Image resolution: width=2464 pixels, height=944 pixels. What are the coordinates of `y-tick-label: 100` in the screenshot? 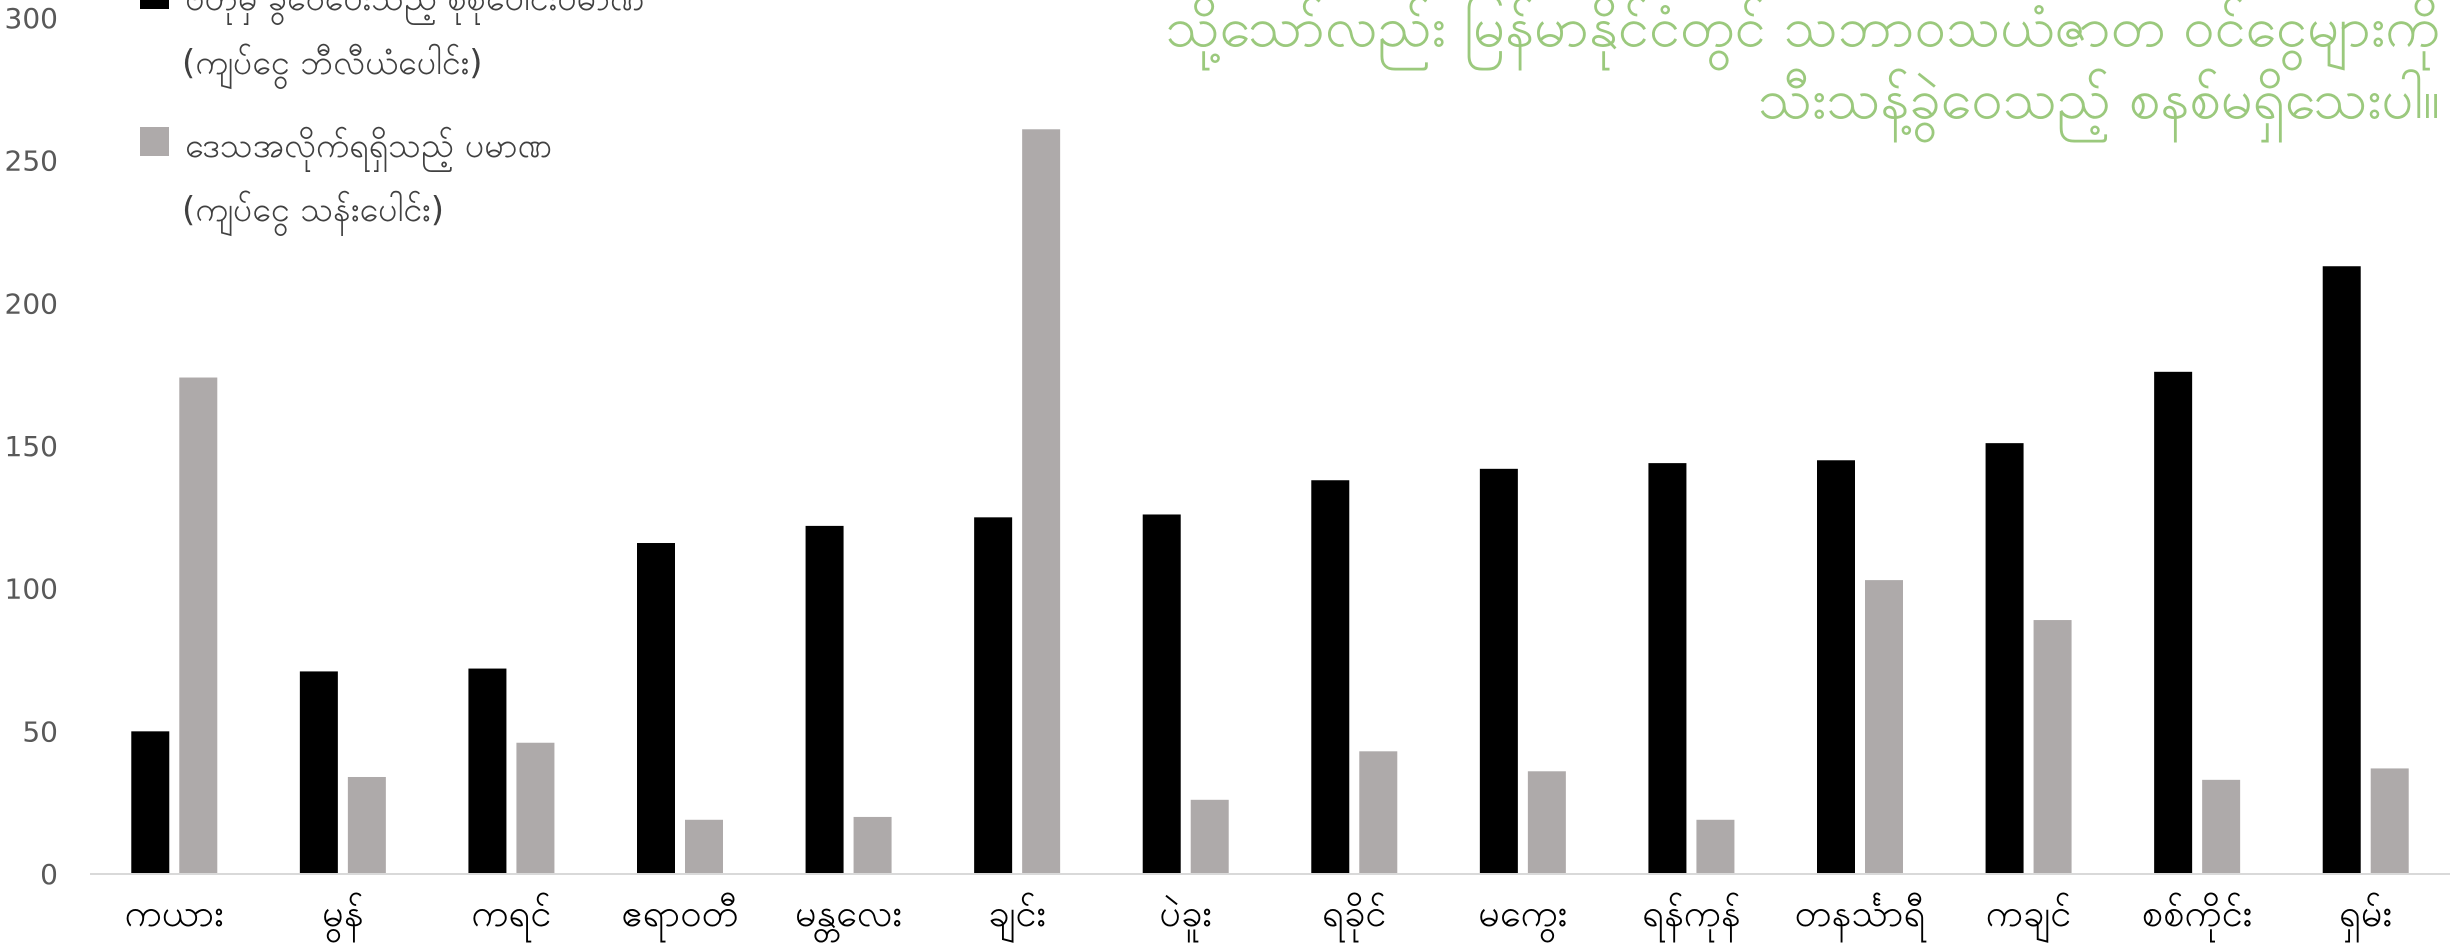 It's located at (31, 589).